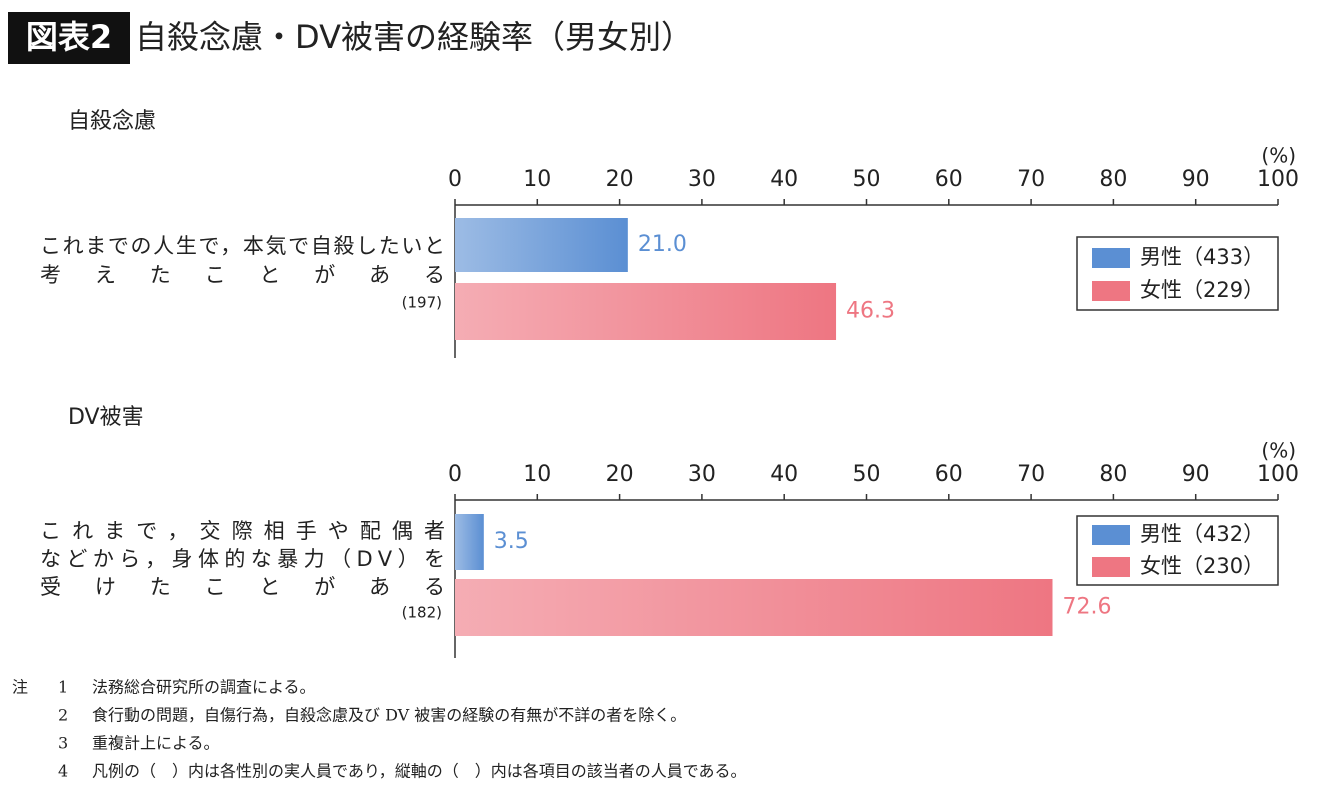 Image resolution: width=1340 pixels, height=799 pixels. I want to click on chart-title: 自殺念慮, so click(112, 121).